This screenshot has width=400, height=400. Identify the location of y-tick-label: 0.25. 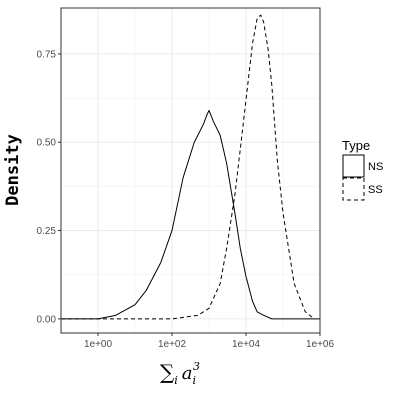
(47, 231).